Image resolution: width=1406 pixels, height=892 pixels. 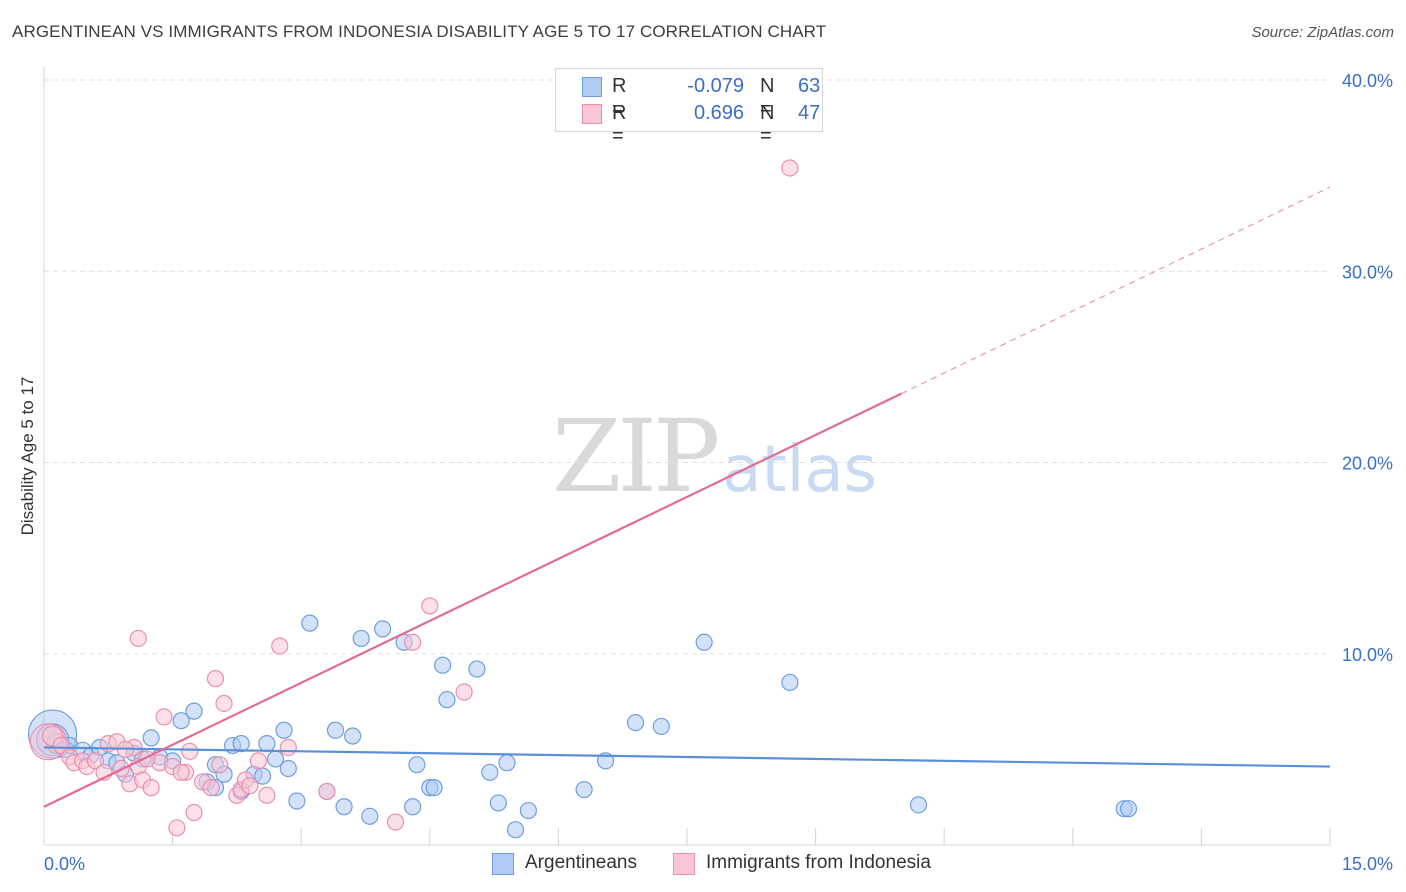 I want to click on x-tick-label-min: 0.0%, so click(x=64, y=864).